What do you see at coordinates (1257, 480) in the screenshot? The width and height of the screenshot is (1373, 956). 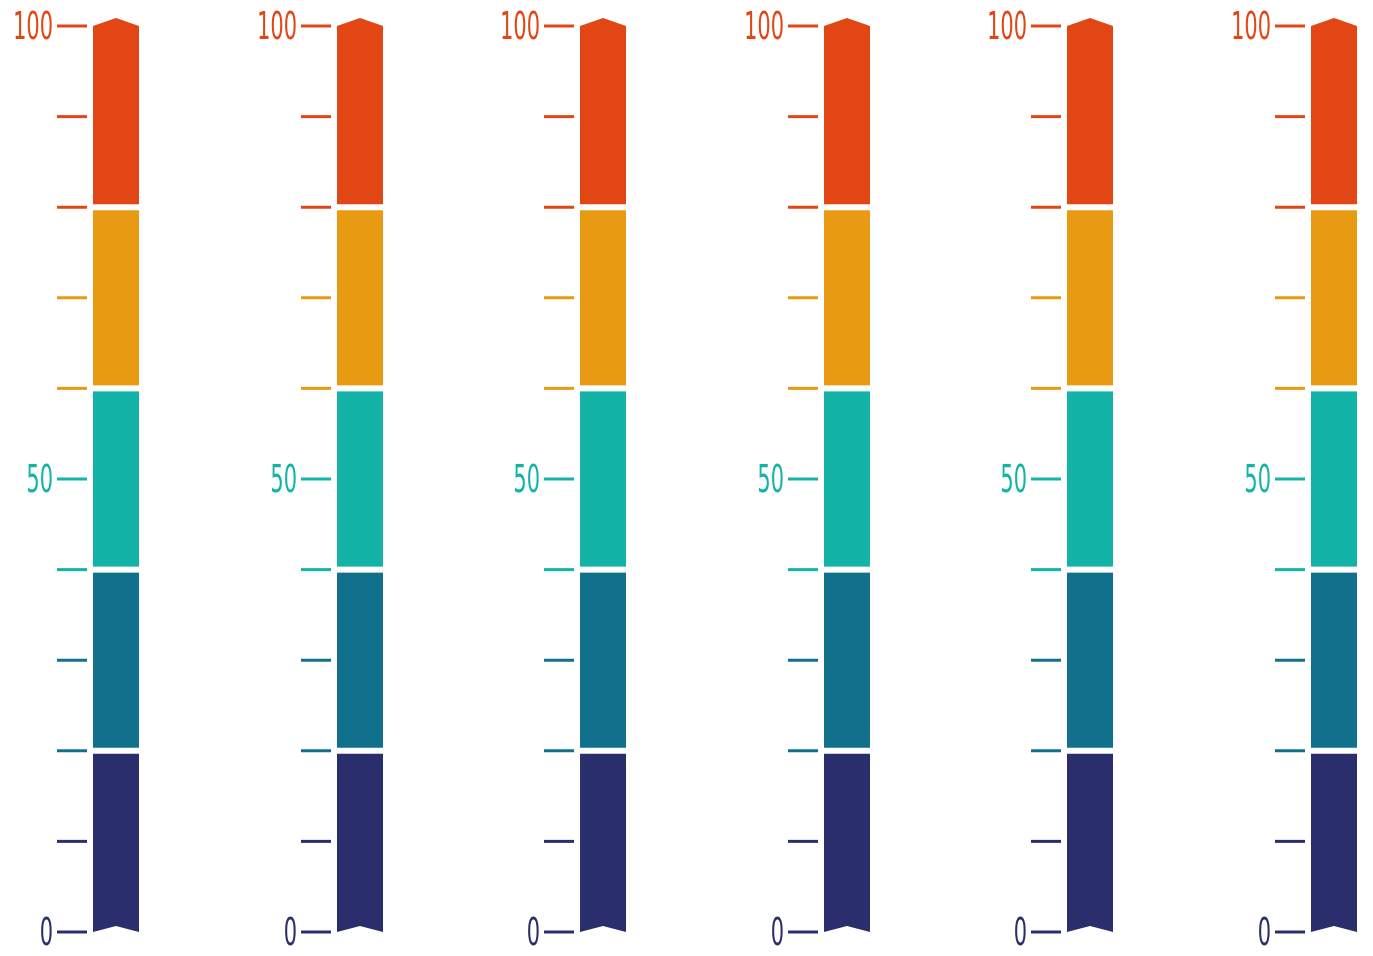 I see `gauge-6-label-50: 50` at bounding box center [1257, 480].